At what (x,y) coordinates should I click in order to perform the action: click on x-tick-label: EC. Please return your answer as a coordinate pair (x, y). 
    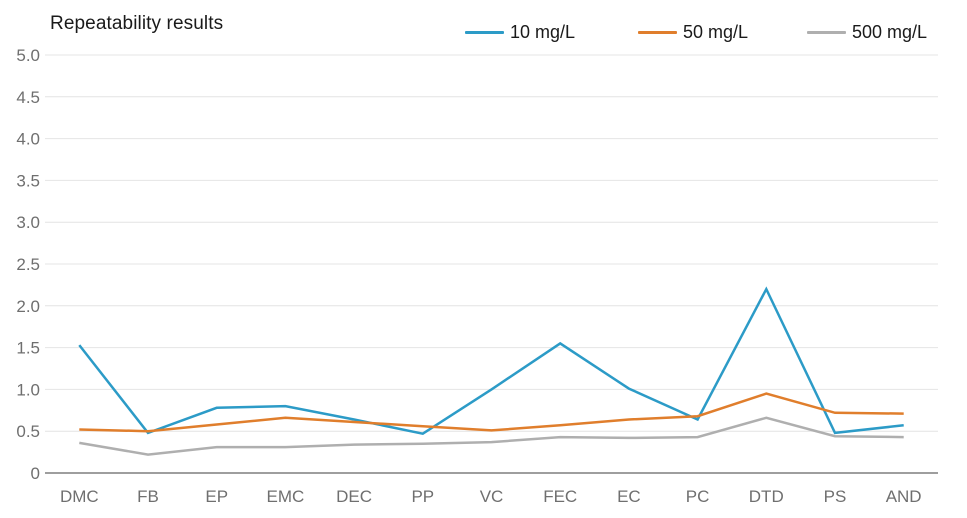
    Looking at the image, I should click on (629, 496).